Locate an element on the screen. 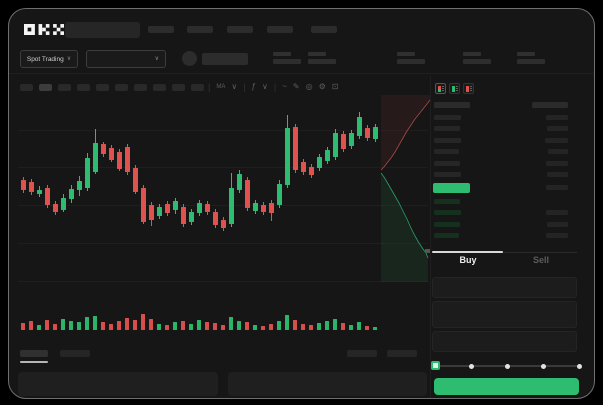  indicators-icon: ƒ is located at coordinates (253, 86).